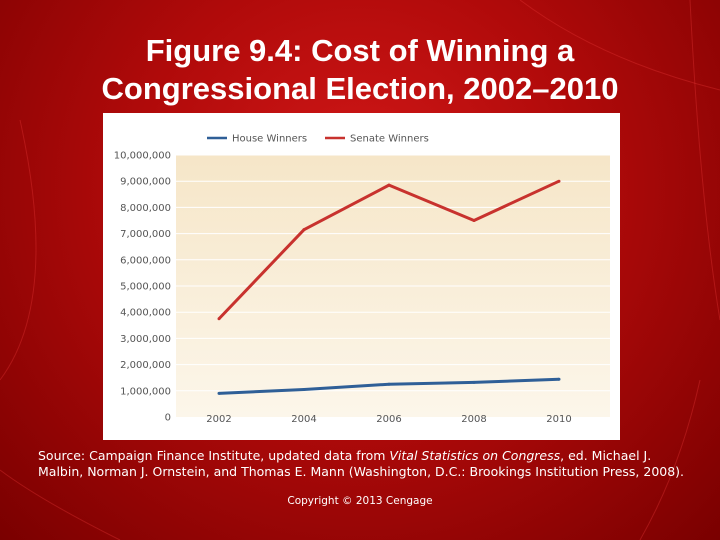 The image size is (720, 540). Describe the element at coordinates (145, 339) in the screenshot. I see `y-tick-label: 3,000,000` at that location.